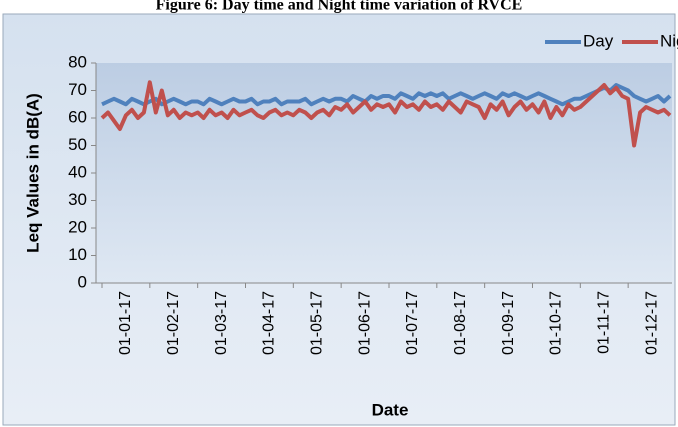  Describe the element at coordinates (604, 322) in the screenshot. I see `x-tick-label: 01-11-17` at that location.